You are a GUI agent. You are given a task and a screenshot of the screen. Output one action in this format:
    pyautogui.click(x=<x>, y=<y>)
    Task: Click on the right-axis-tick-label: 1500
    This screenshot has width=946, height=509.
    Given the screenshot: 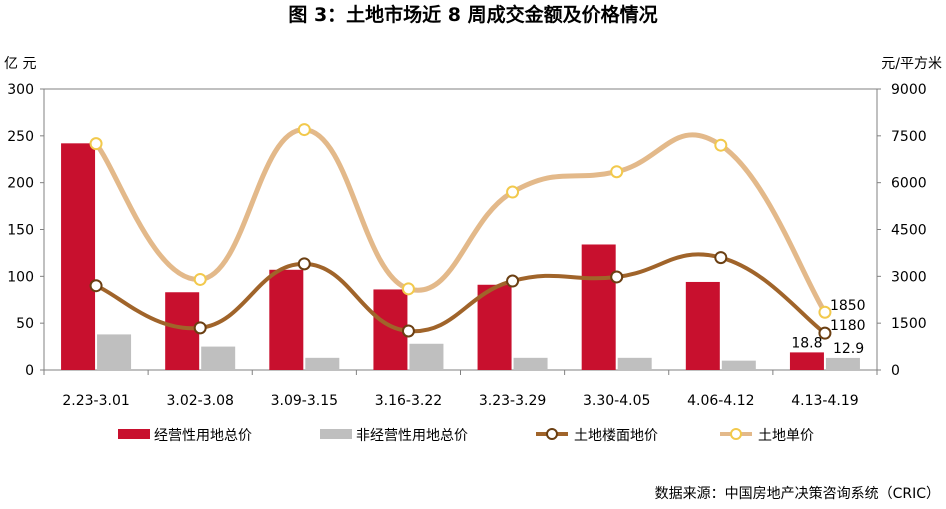 What is the action you would take?
    pyautogui.click(x=909, y=324)
    